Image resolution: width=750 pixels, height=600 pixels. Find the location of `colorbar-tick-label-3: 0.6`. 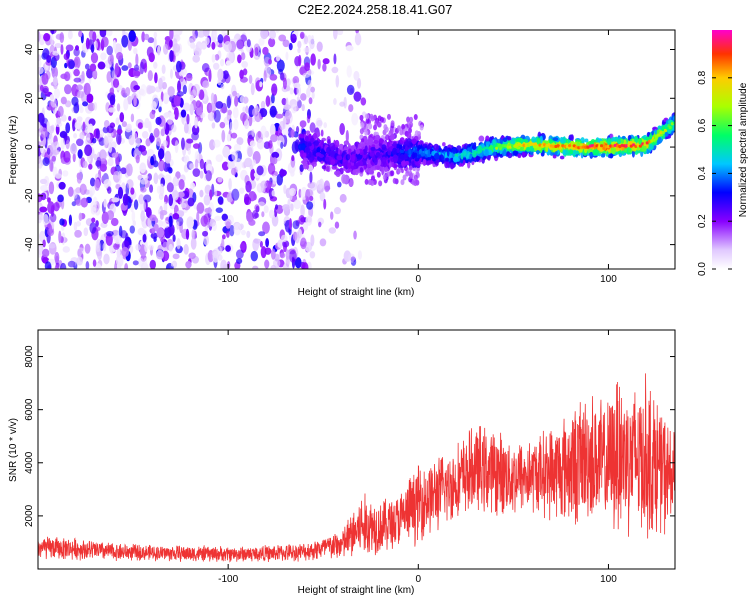

colorbar-tick-label-3: 0.6 is located at coordinates (702, 125).